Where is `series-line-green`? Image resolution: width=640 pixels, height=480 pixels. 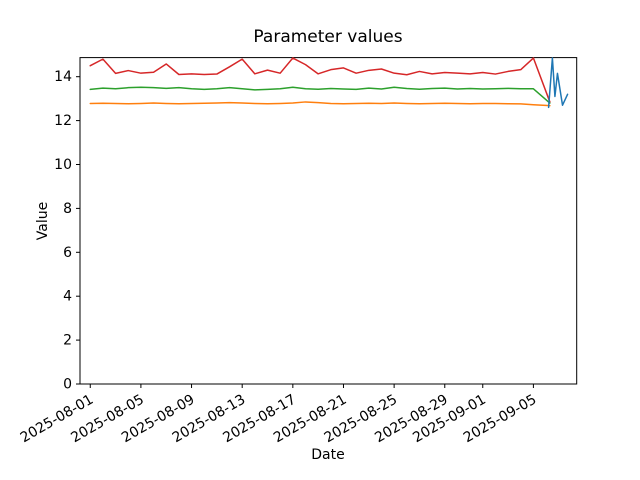 series-line-green is located at coordinates (320, 95).